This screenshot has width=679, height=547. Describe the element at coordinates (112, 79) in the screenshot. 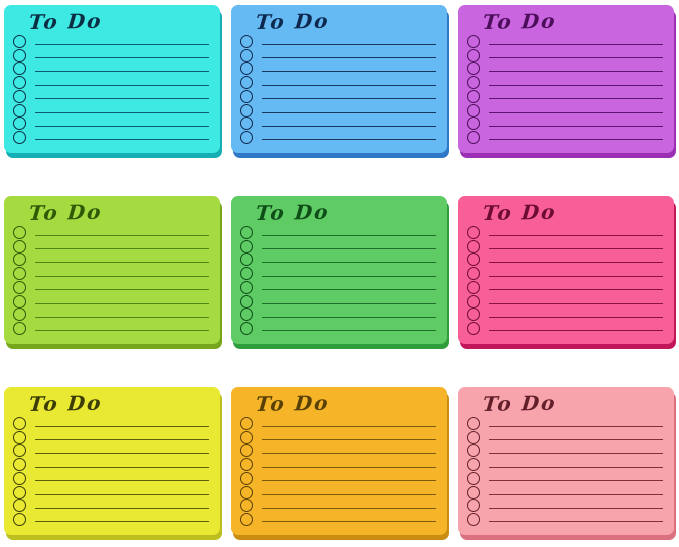

I see `todo-note-cyan: To Do` at that location.